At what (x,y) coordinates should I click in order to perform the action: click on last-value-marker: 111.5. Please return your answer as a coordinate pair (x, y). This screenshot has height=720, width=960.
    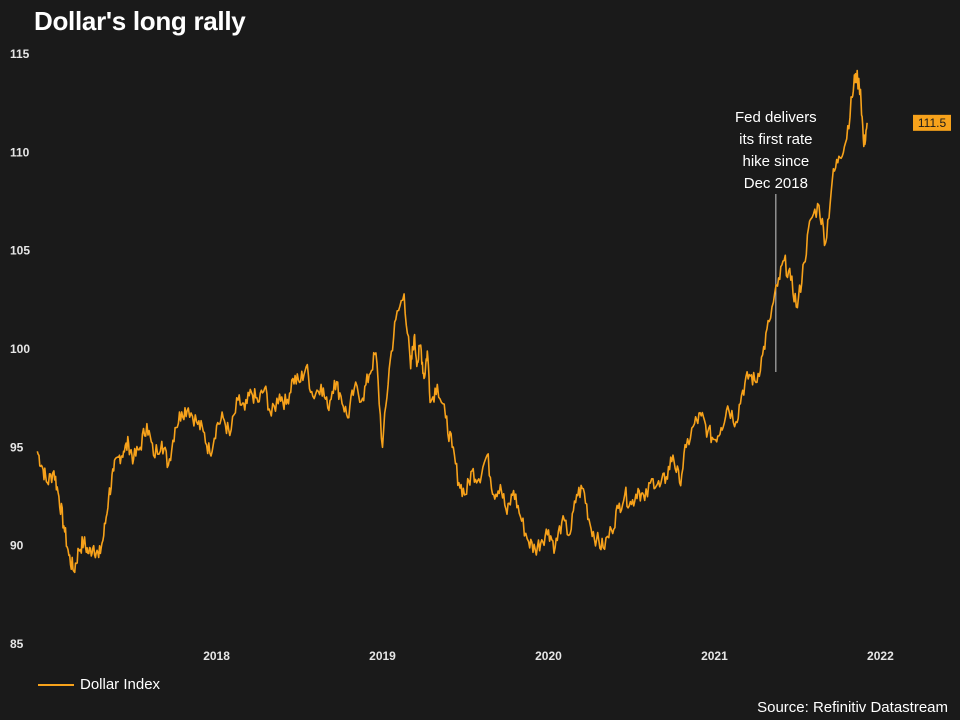
    Looking at the image, I should click on (932, 122).